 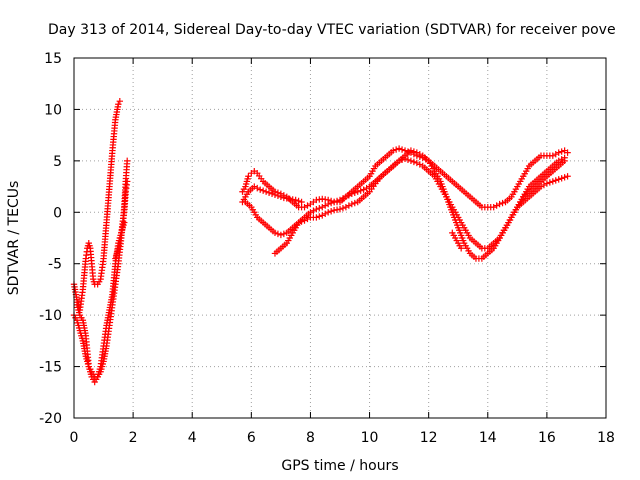 I want to click on x-tick-label: 18, so click(x=606, y=438).